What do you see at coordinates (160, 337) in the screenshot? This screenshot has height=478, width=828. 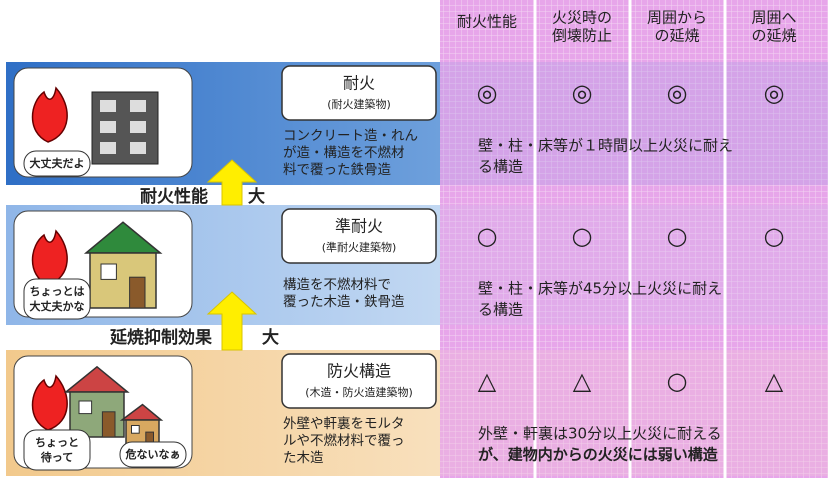 I see `arrow-label: 延焼抑制効果` at bounding box center [160, 337].